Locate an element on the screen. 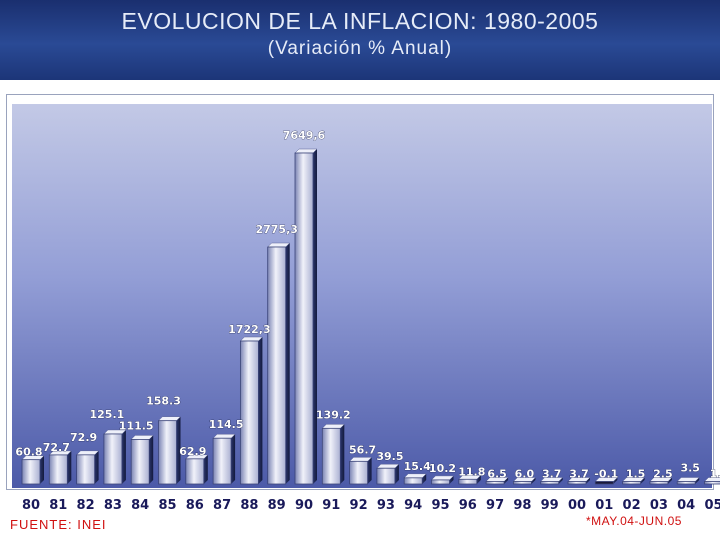 This screenshot has width=720, height=540. x-tick-label: 96 is located at coordinates (468, 505).